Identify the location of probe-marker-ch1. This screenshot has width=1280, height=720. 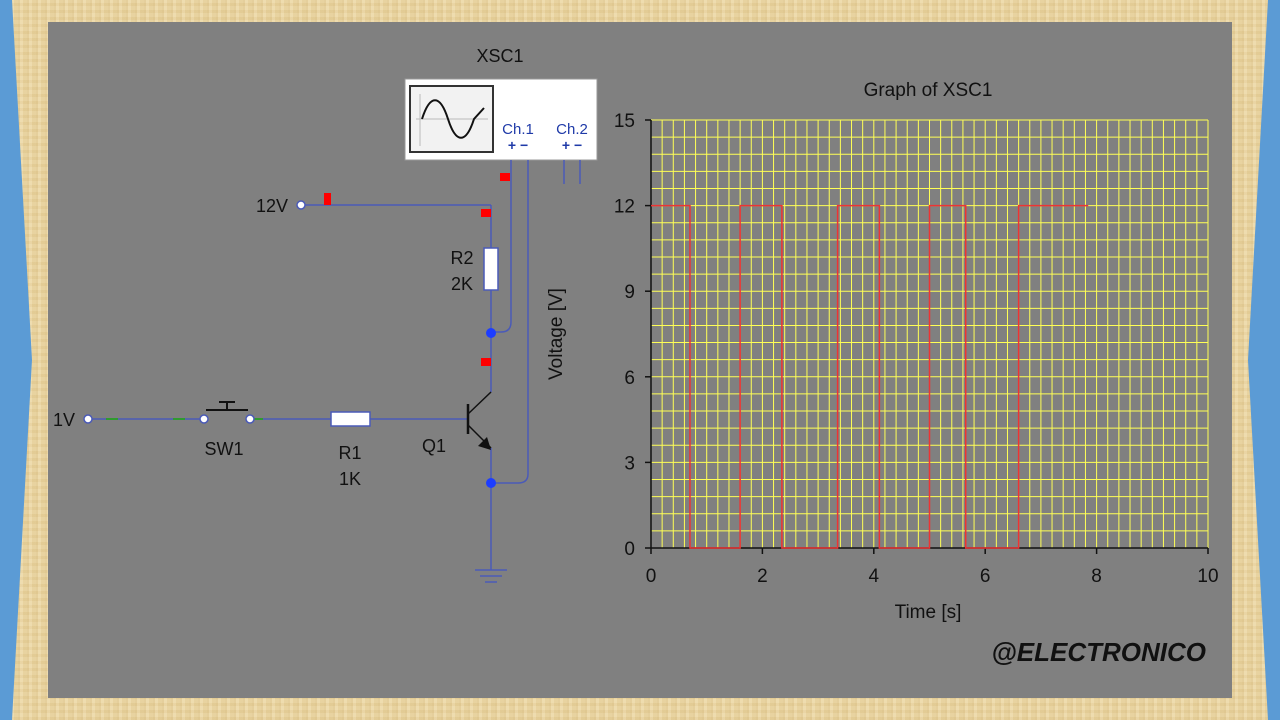
(505, 177).